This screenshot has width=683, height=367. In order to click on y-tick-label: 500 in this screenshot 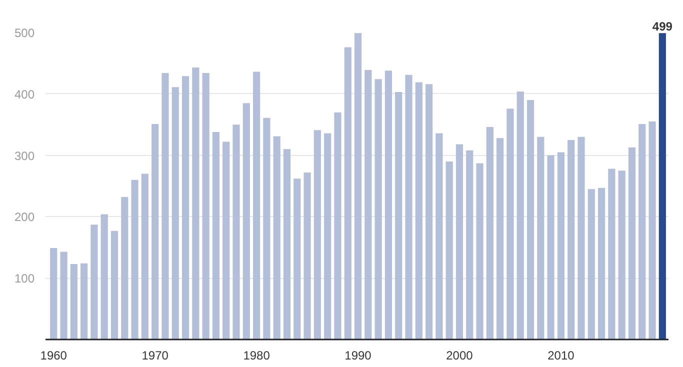, I will do `click(24, 33)`.